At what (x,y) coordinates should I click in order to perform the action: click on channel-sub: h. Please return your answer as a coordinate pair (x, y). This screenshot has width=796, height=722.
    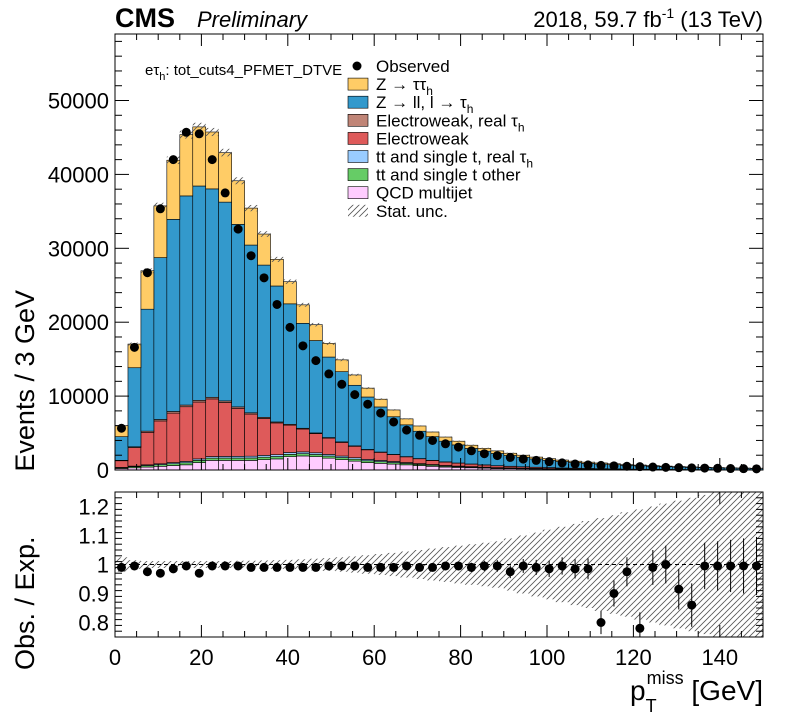
    Looking at the image, I should click on (162, 77).